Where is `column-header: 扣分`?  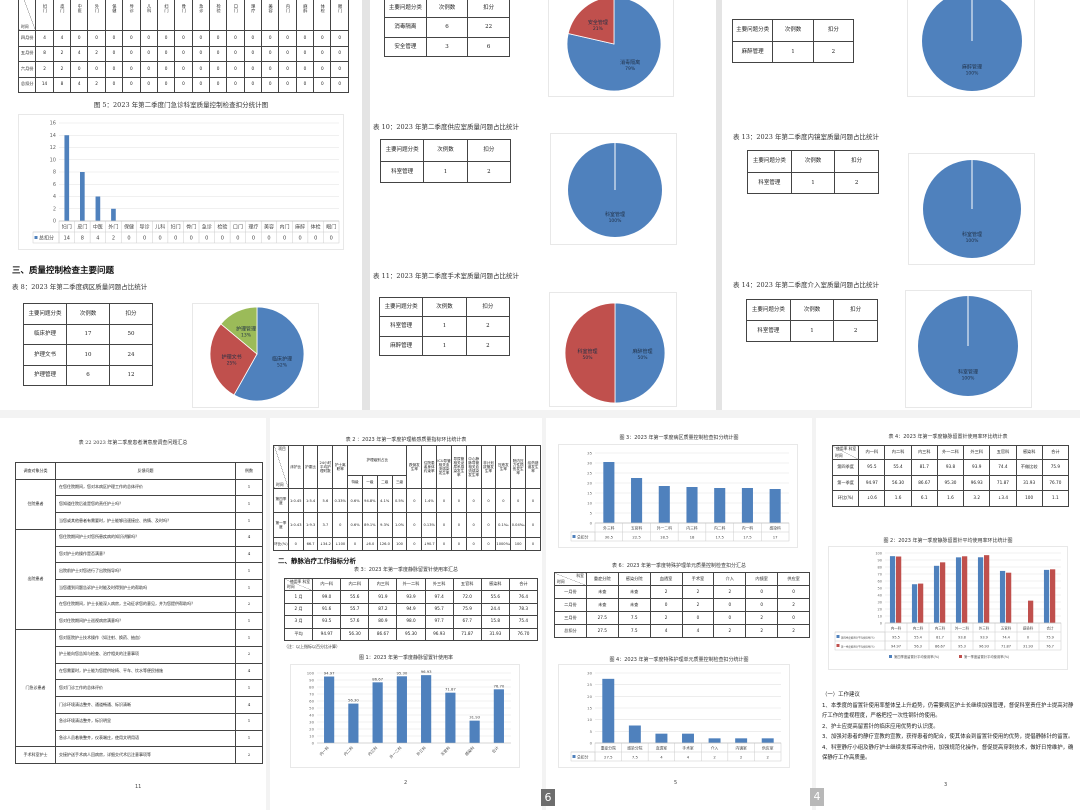
column-header: 扣分 is located at coordinates (489, 150).